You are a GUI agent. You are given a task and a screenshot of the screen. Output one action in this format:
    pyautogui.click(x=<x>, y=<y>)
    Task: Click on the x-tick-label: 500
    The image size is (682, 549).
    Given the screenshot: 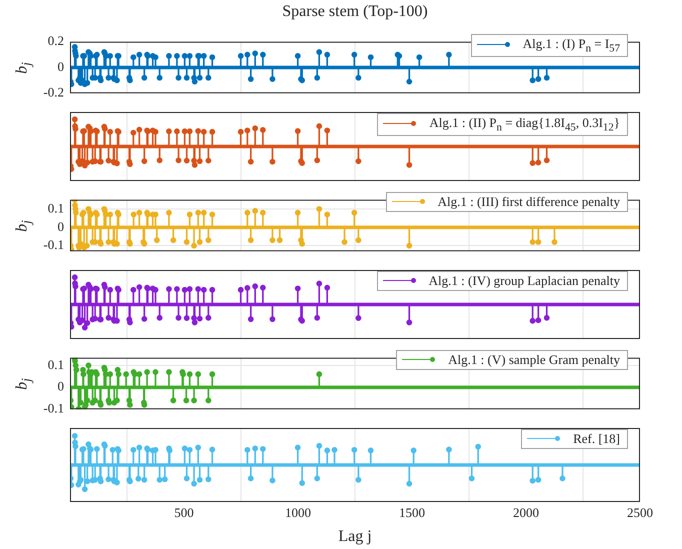 What is the action you would take?
    pyautogui.click(x=184, y=512)
    